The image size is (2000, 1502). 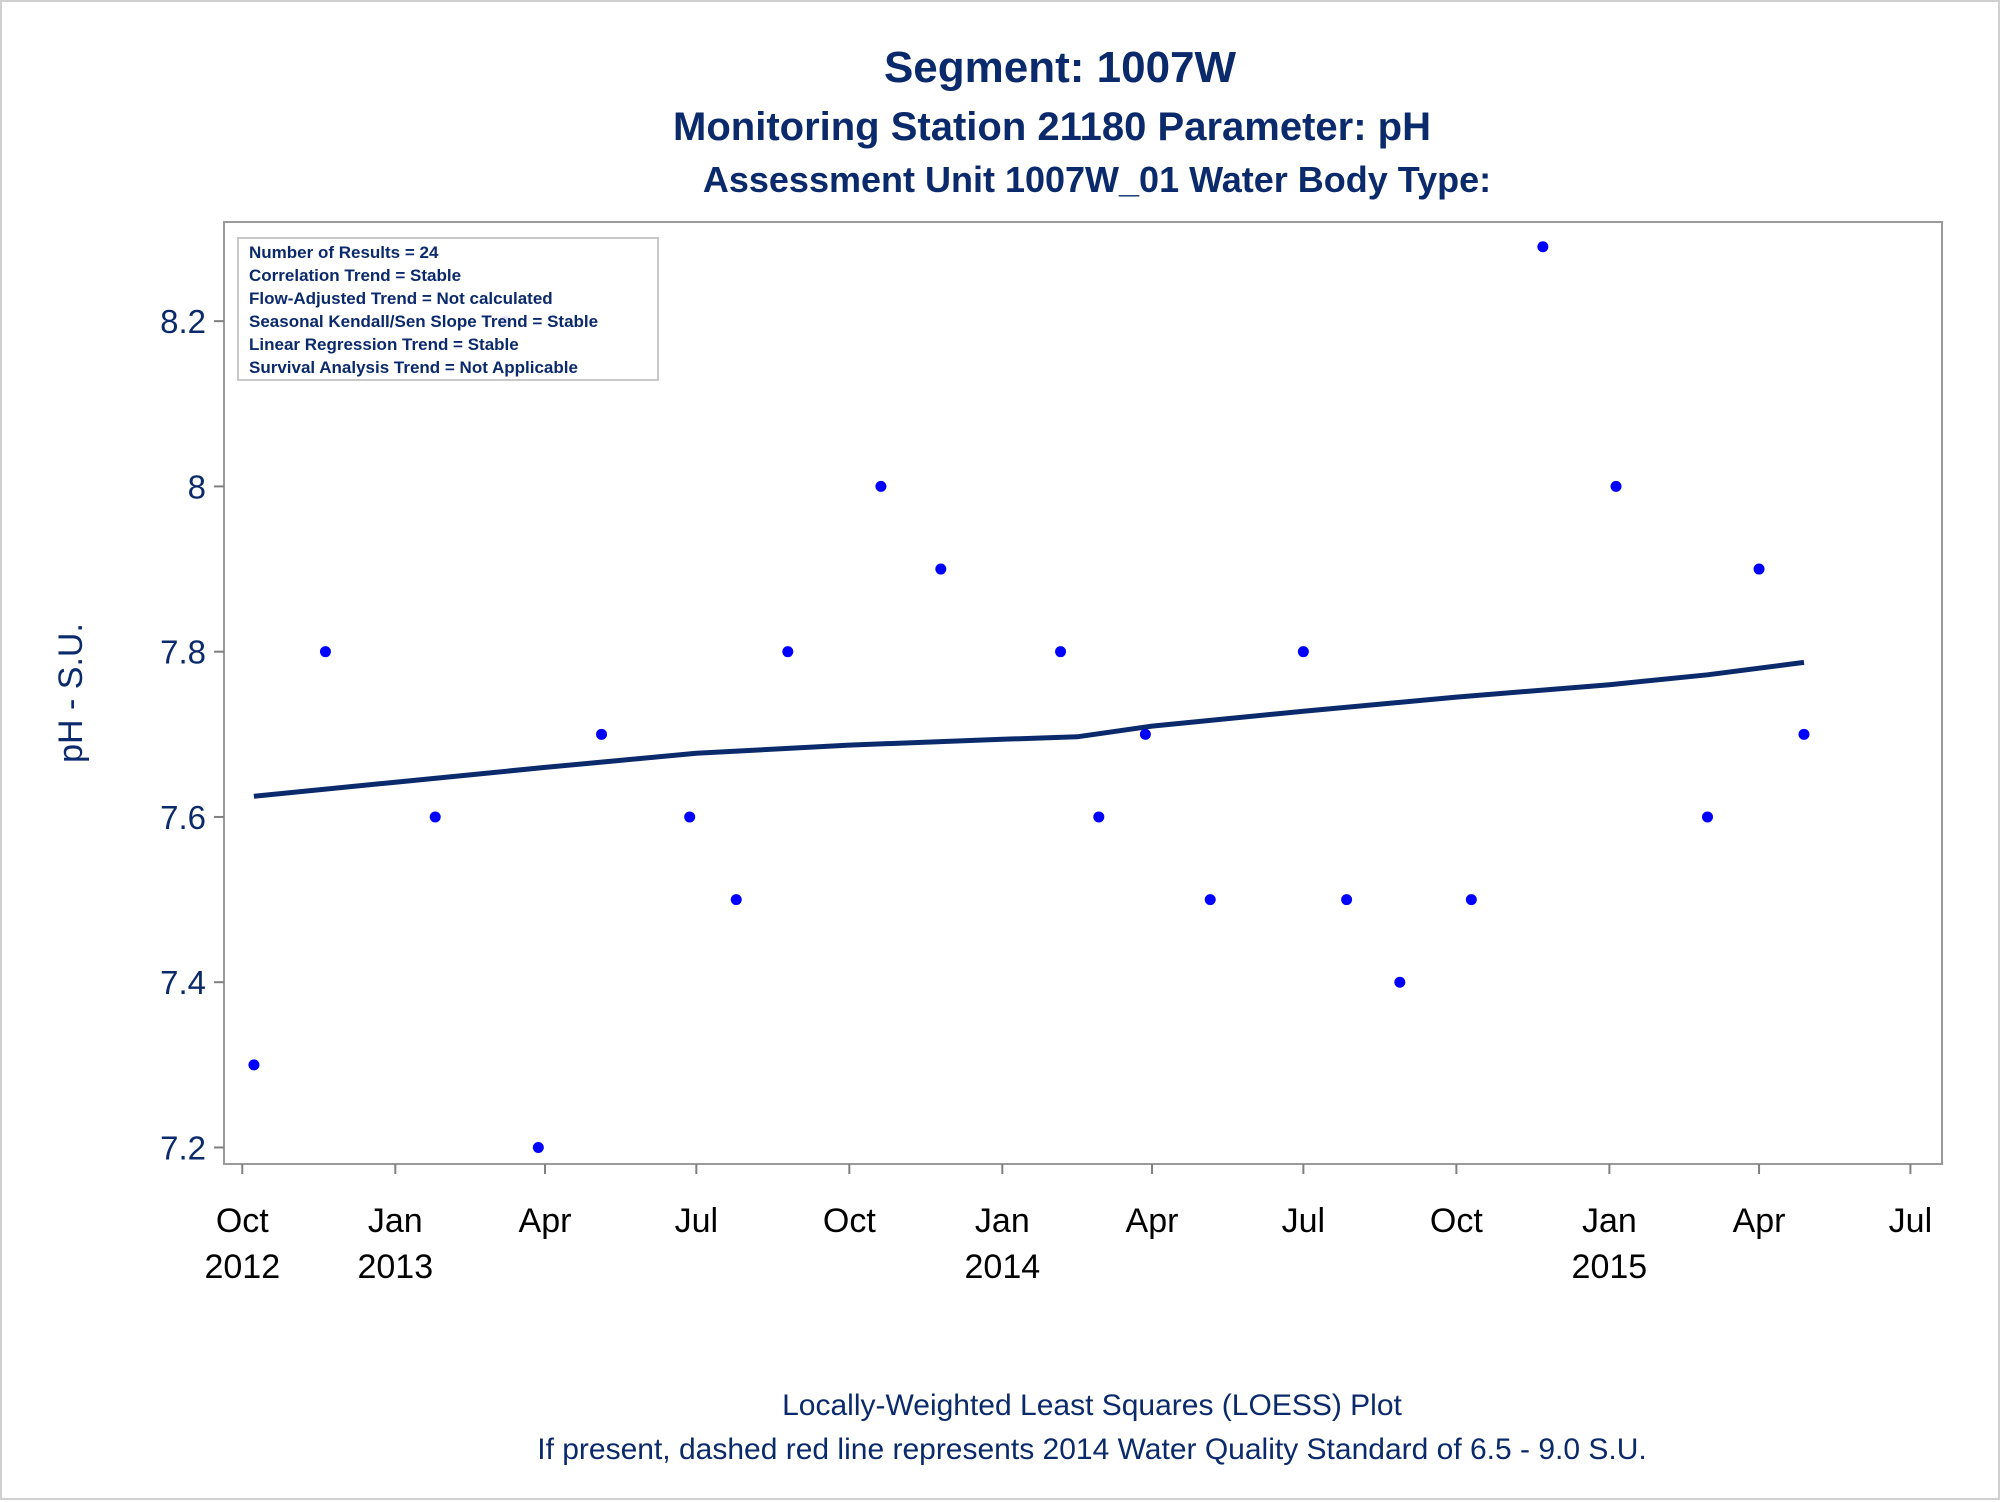 I want to click on y-axis: 7.2 7.4 7.6 7.8 8 8.2, so click(x=192, y=734).